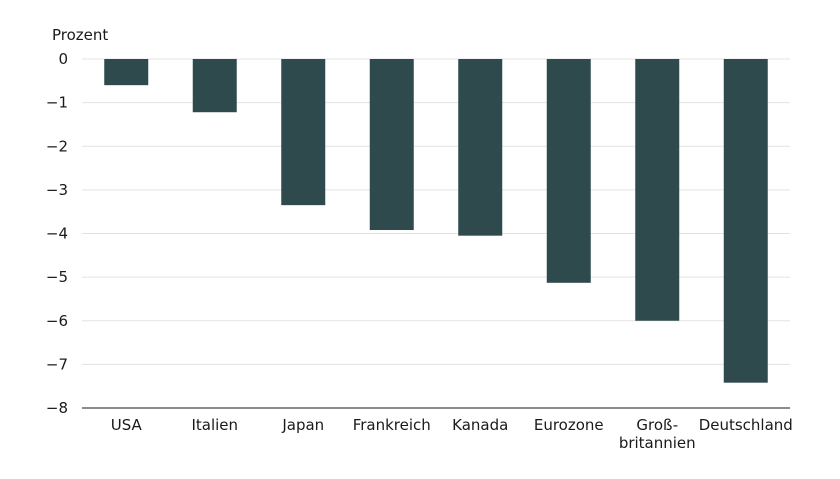 Image resolution: width=840 pixels, height=479 pixels. Describe the element at coordinates (57, 364) in the screenshot. I see `y-tick-label: −7` at that location.